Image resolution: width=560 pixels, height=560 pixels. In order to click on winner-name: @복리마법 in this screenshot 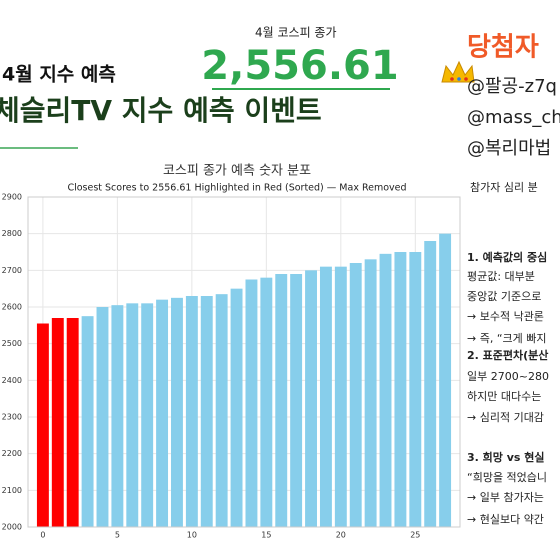, I will do `click(509, 148)`.